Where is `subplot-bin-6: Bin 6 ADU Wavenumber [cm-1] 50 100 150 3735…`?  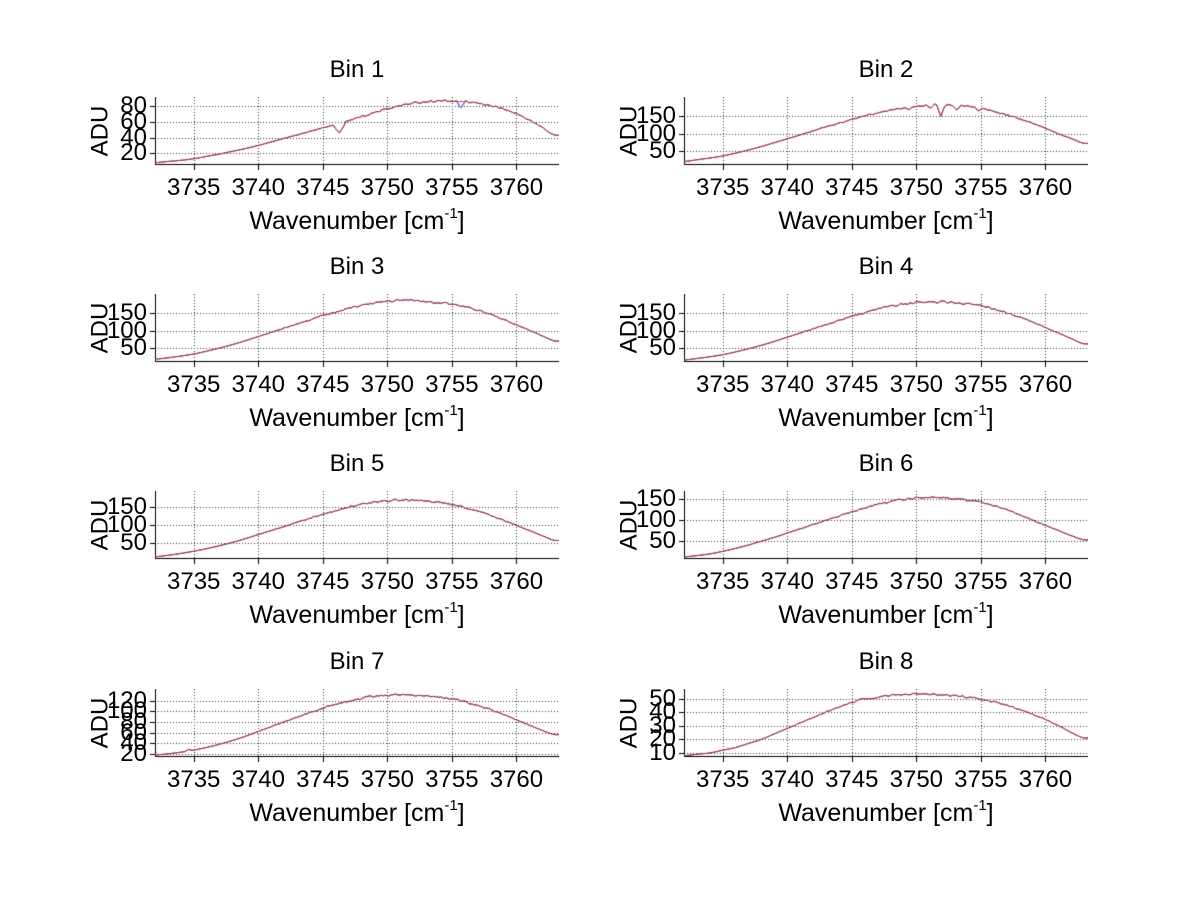
subplot-bin-6: Bin 6 ADU Wavenumber [cm-1] 50 100 150 3735… is located at coordinates (851, 540).